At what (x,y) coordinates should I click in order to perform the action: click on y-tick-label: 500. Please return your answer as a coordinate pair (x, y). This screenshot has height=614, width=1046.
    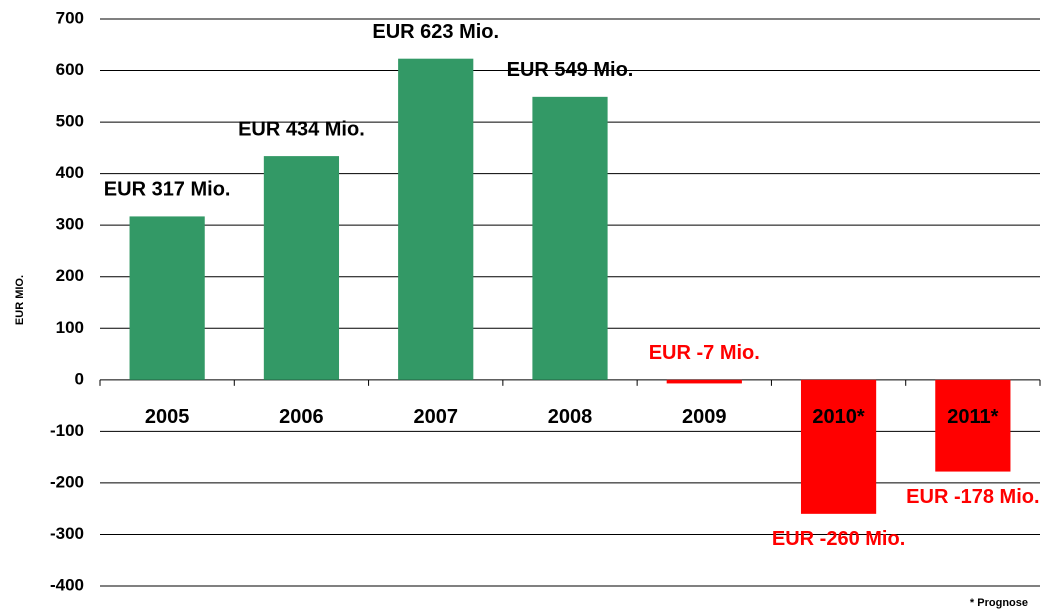
    Looking at the image, I should click on (70, 121).